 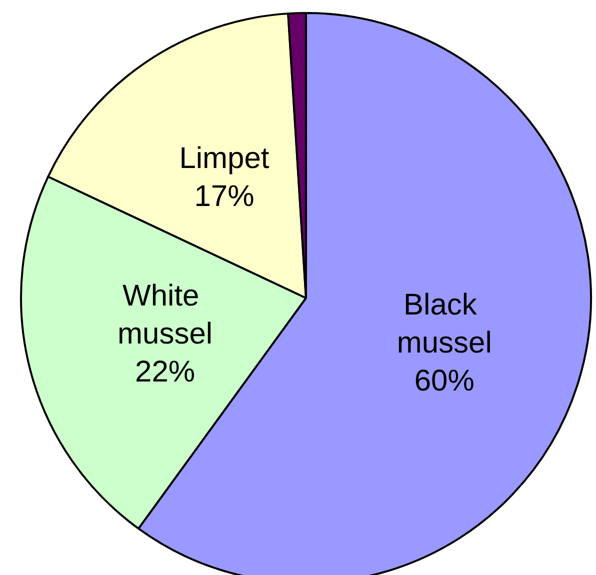 I want to click on data-label: 22%, so click(x=165, y=372).